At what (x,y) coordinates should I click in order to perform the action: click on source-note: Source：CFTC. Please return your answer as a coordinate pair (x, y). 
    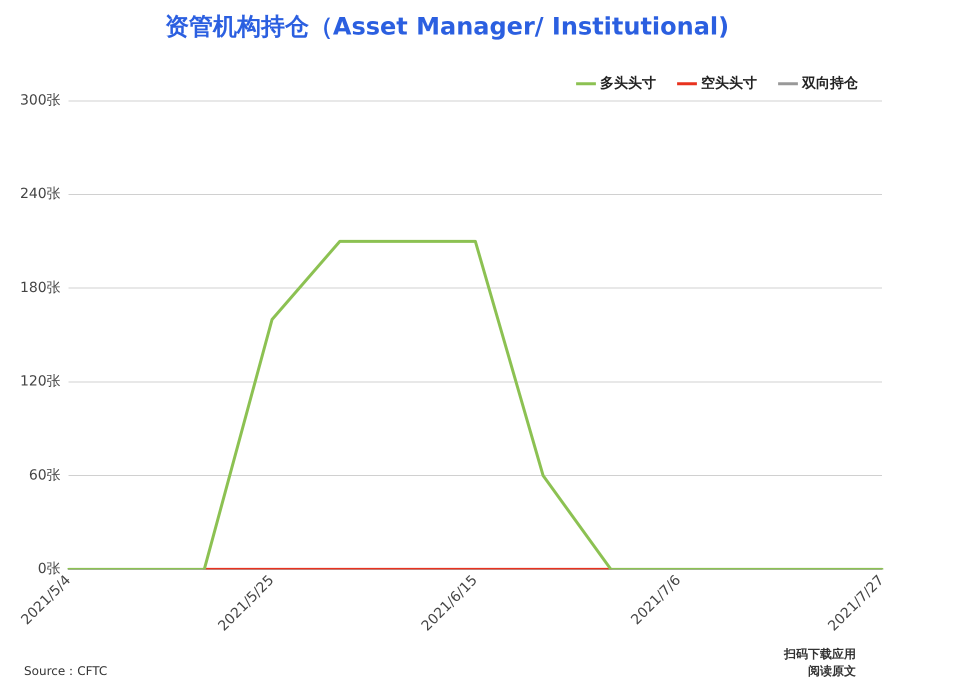
    Looking at the image, I should click on (66, 671).